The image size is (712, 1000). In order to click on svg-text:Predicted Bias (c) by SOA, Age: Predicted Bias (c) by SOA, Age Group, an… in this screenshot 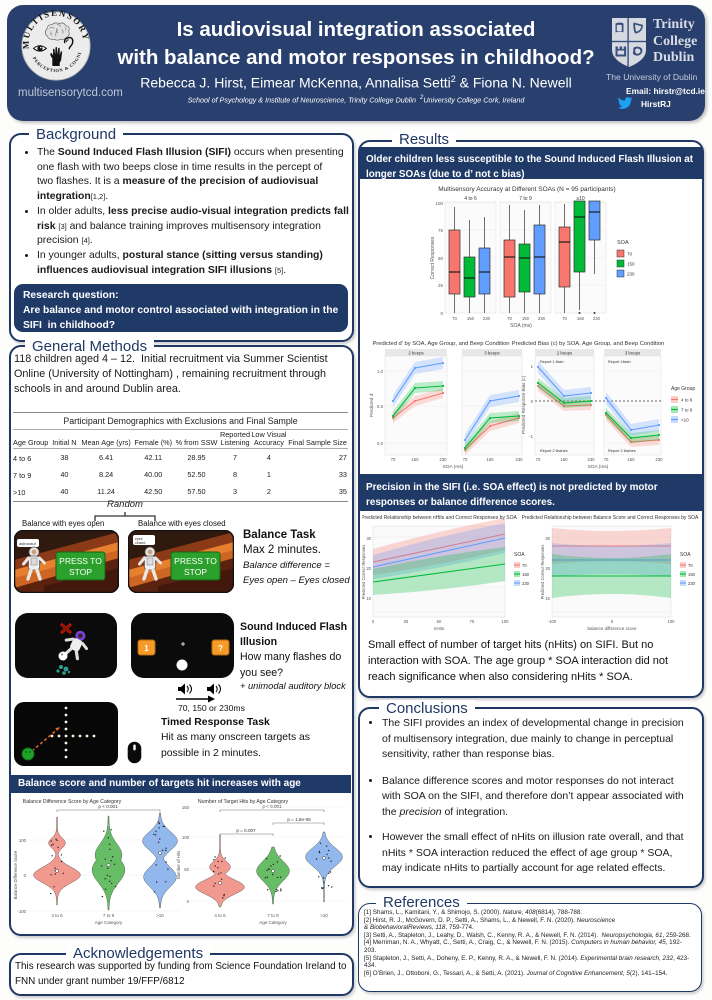, I will do `click(588, 344)`.